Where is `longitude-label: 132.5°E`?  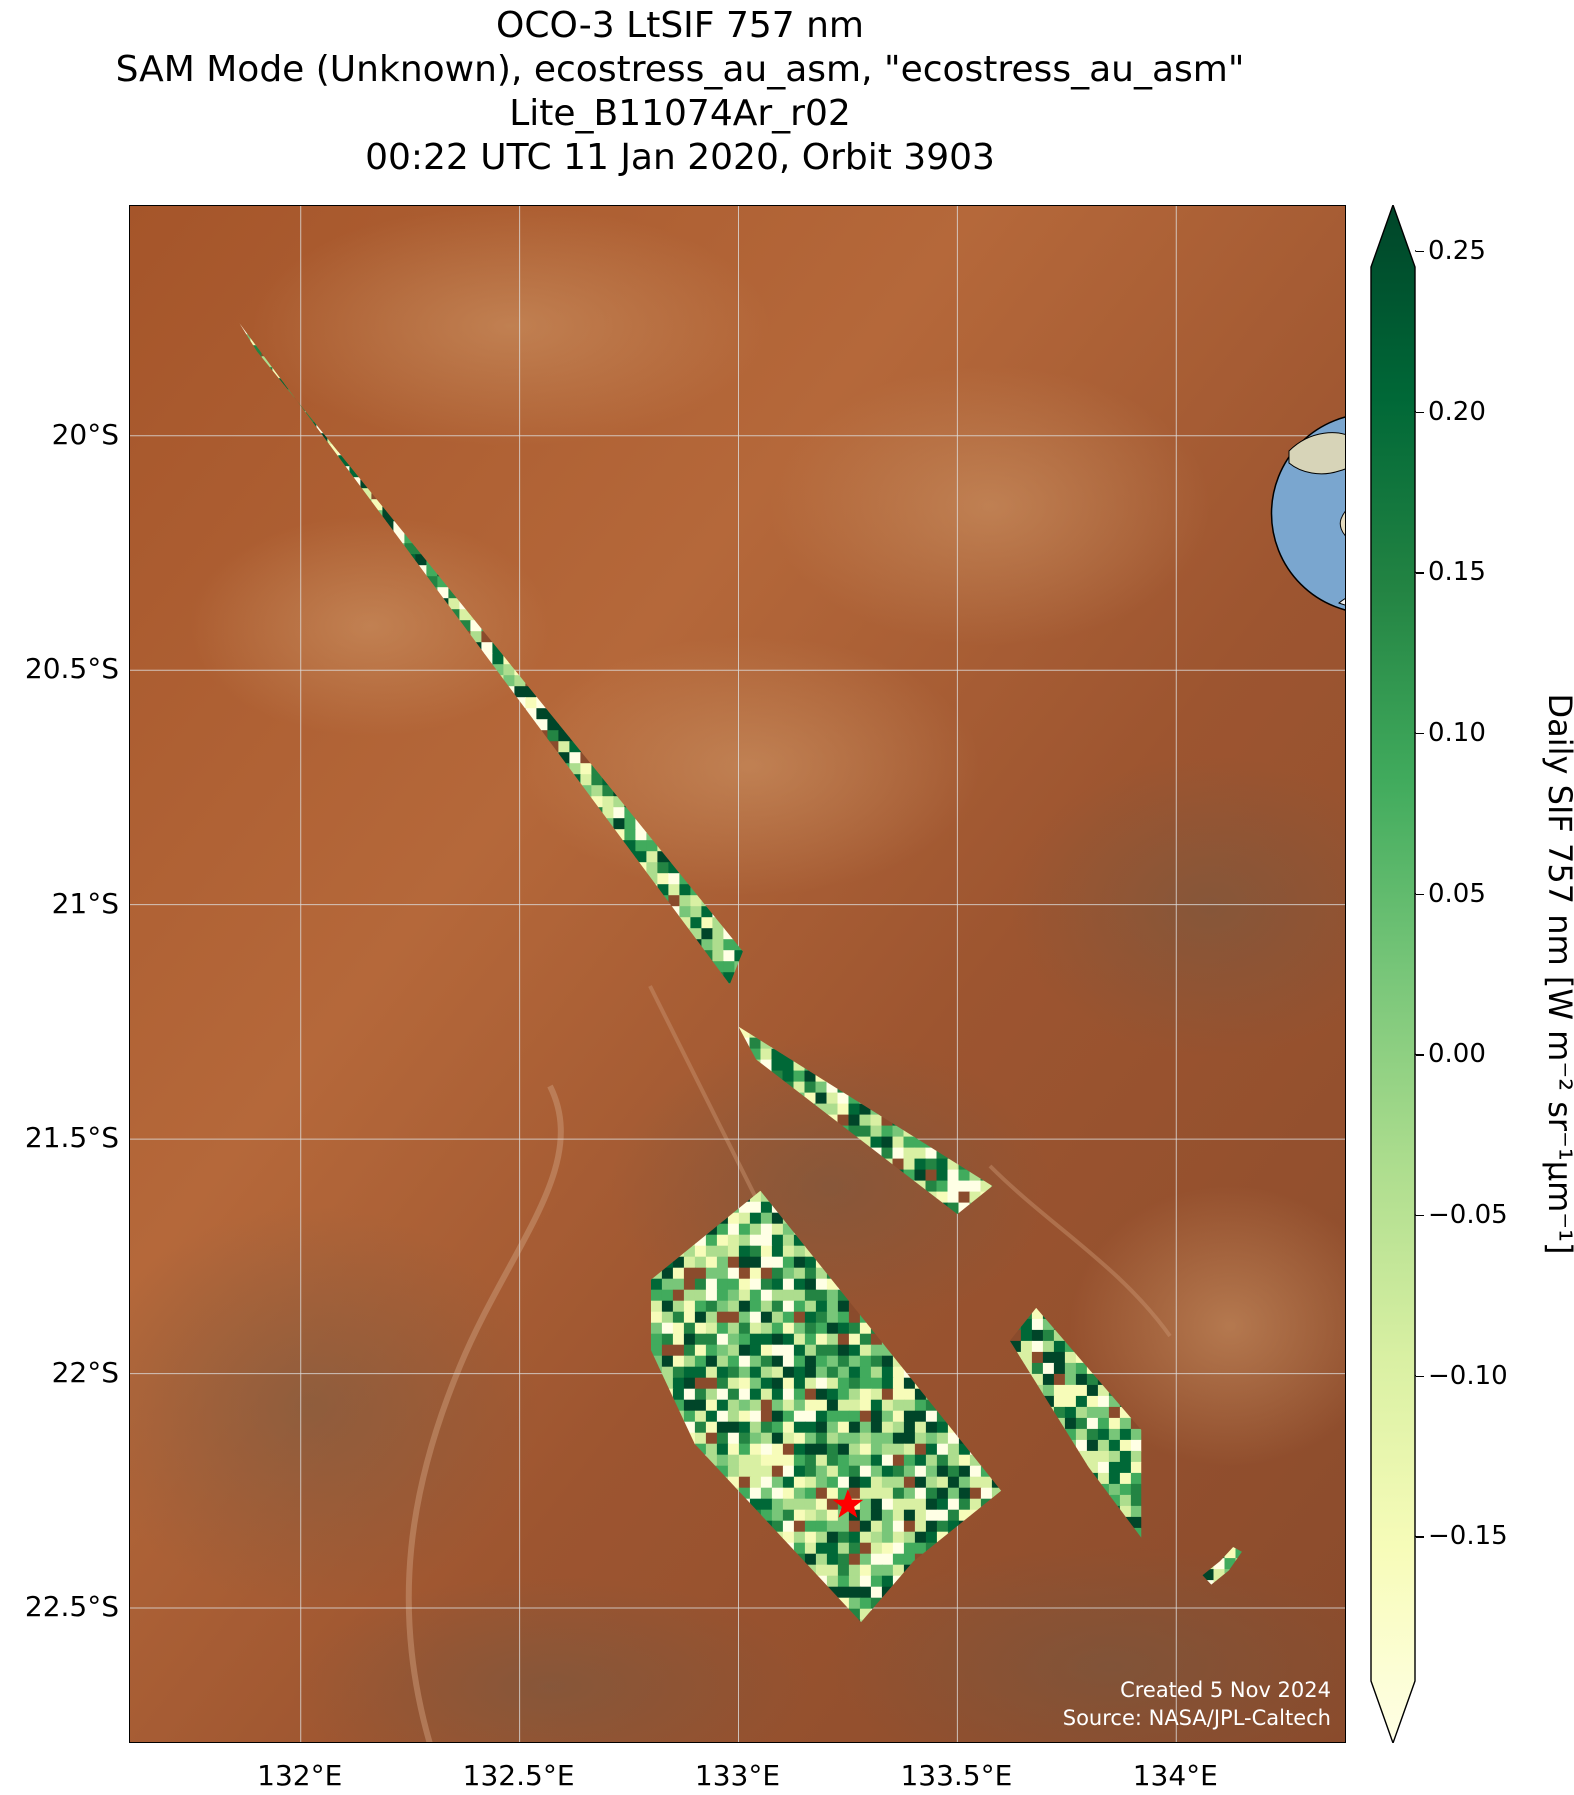 longitude-label: 132.5°E is located at coordinates (518, 1775).